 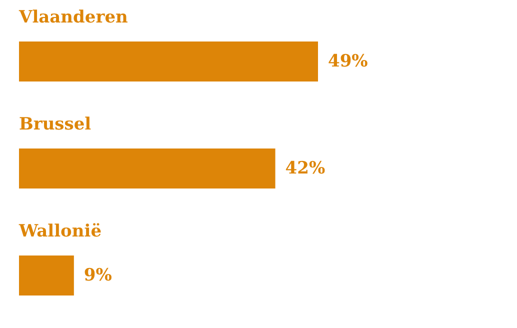 What do you see at coordinates (98, 276) in the screenshot?
I see `data-label: 9%` at bounding box center [98, 276].